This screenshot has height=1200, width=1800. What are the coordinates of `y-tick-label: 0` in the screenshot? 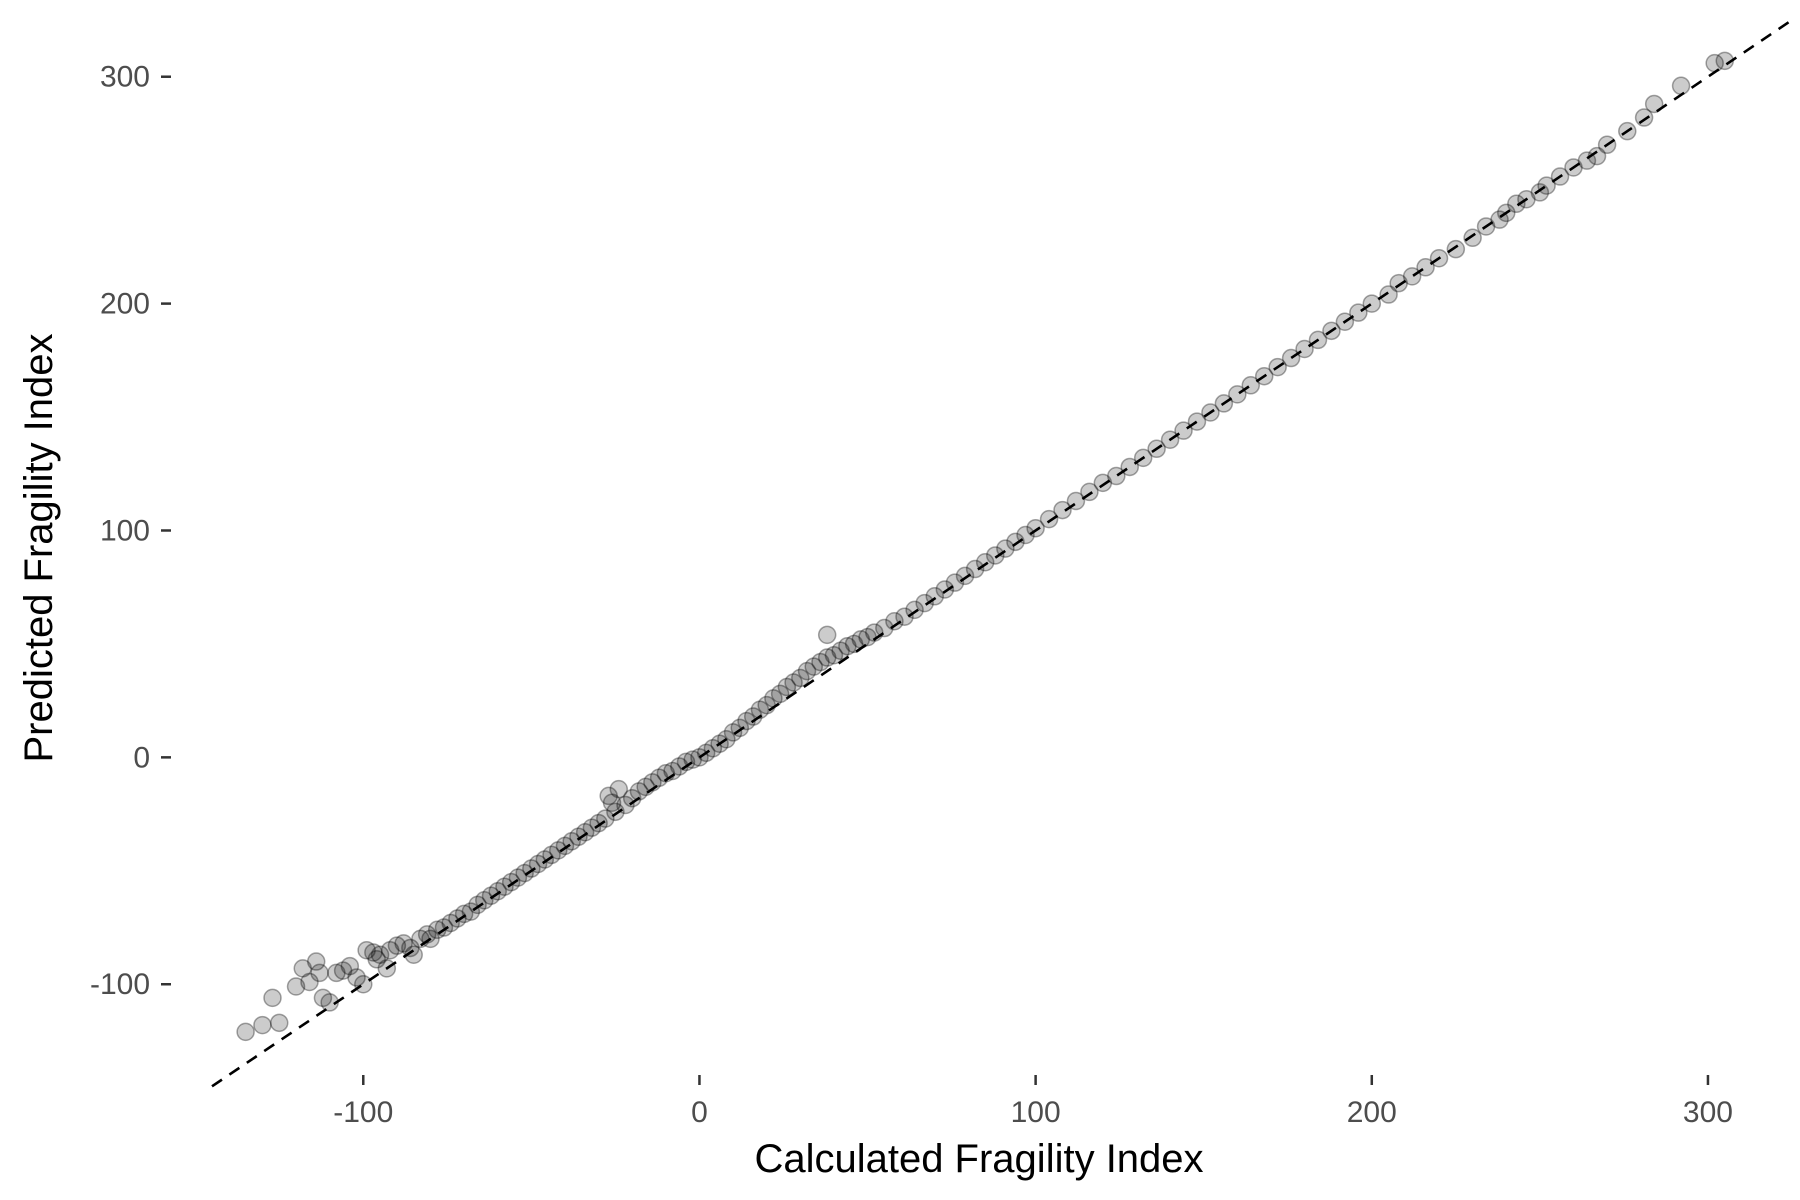 It's located at (141, 757).